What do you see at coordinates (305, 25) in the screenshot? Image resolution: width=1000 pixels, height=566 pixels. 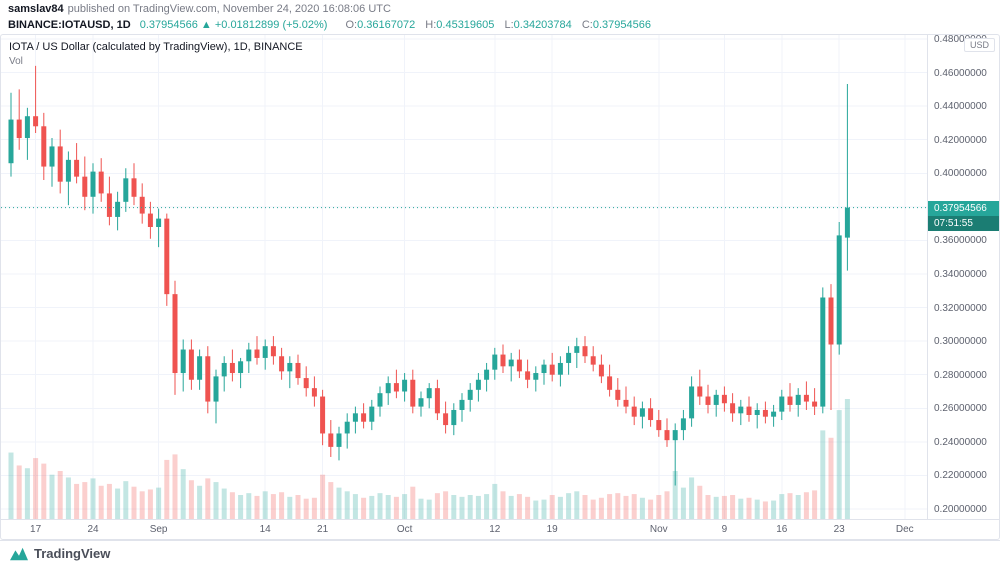 I see `change-percent: (+5.02%)` at bounding box center [305, 25].